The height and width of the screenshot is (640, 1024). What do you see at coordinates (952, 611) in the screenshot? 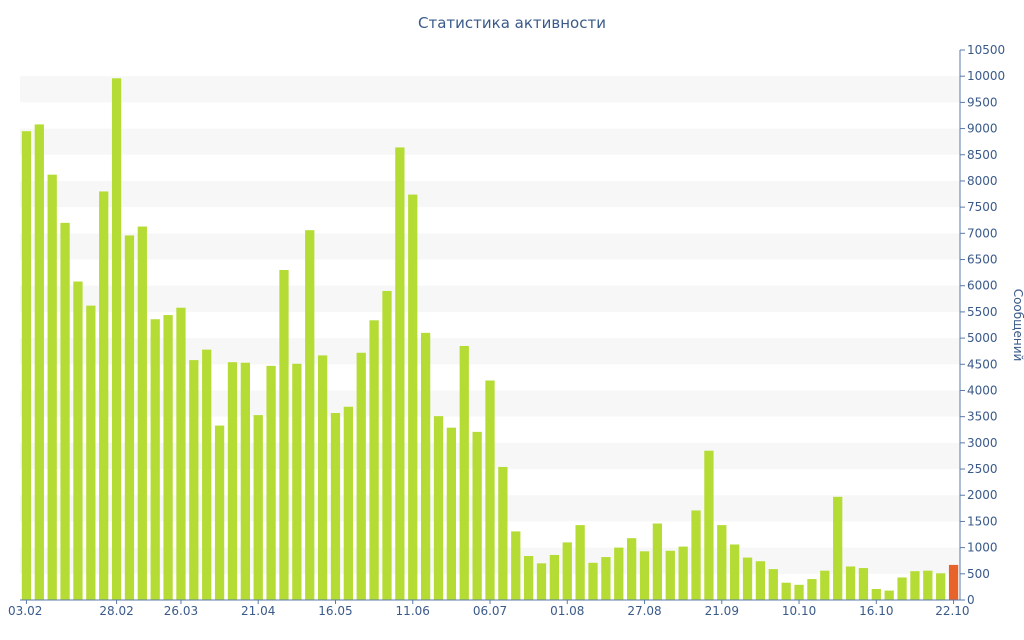
I see `x-tick-label: 22.10` at bounding box center [952, 611].